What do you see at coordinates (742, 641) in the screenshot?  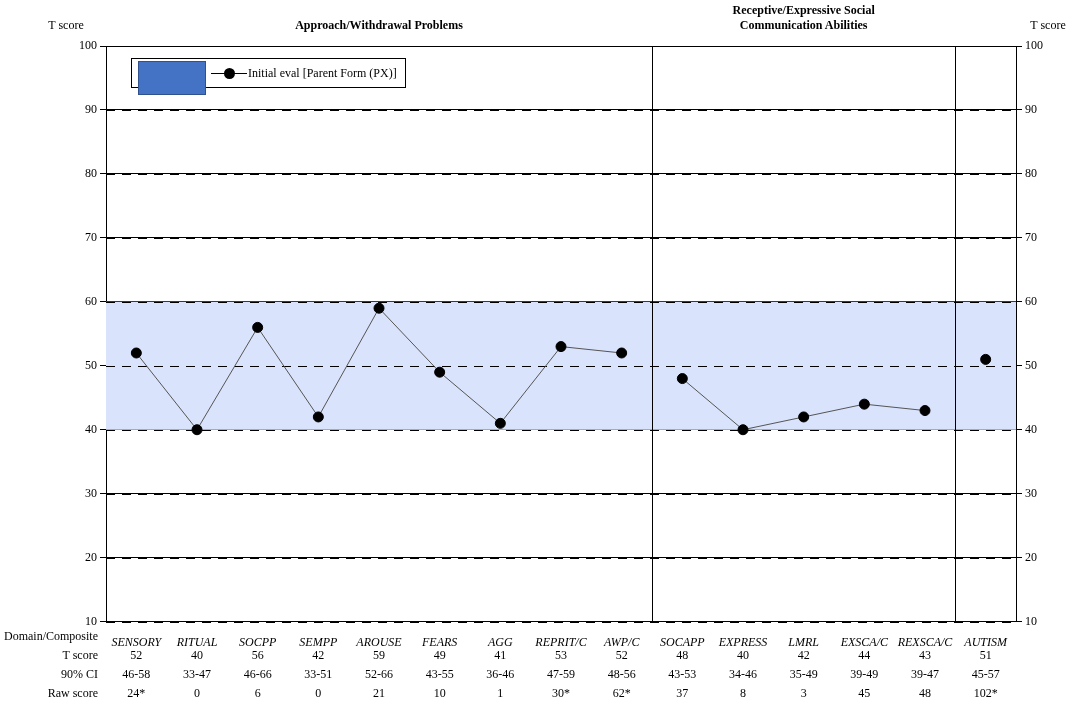 I see `x-tick-label: EXPRESS` at bounding box center [742, 641].